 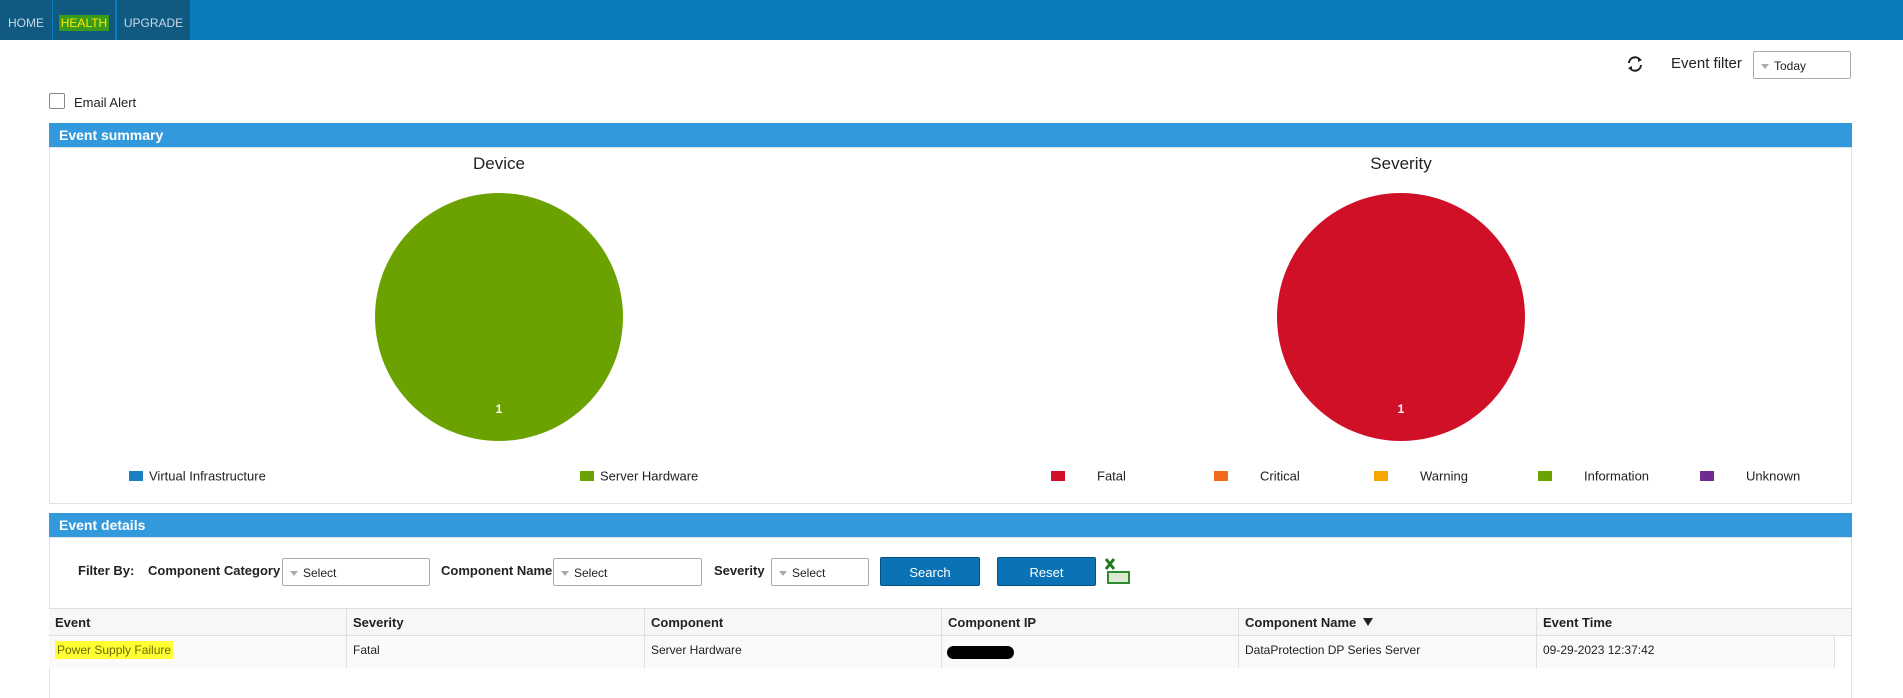 What do you see at coordinates (1635, 64) in the screenshot?
I see `refresh-button` at bounding box center [1635, 64].